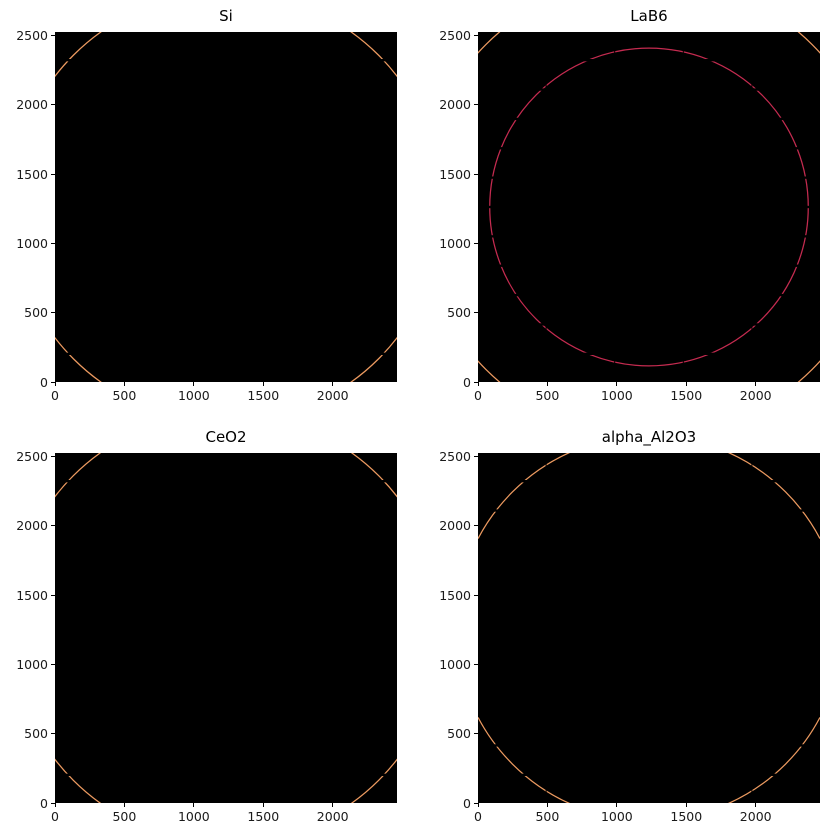  What do you see at coordinates (226, 16) in the screenshot?
I see `subplot-title-si: Si` at bounding box center [226, 16].